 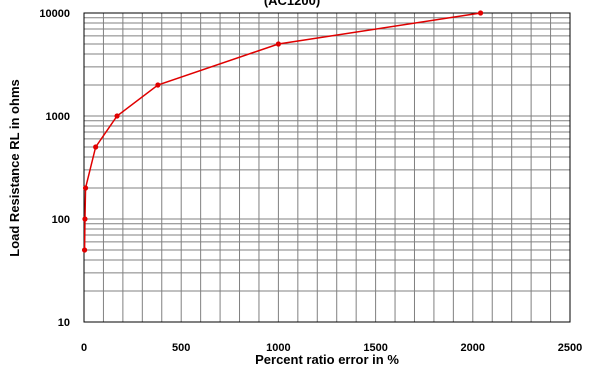 I want to click on x-tick-label: 1500, so click(x=375, y=348).